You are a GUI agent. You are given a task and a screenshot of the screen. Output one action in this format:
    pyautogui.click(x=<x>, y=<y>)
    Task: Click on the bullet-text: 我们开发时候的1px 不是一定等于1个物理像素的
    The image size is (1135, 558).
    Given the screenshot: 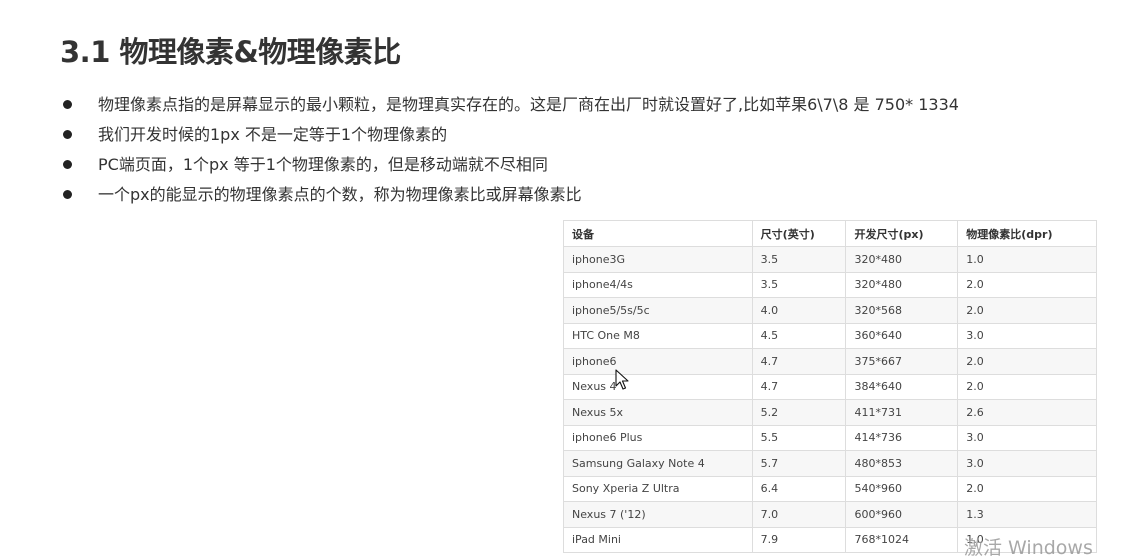 What is the action you would take?
    pyautogui.click(x=273, y=134)
    